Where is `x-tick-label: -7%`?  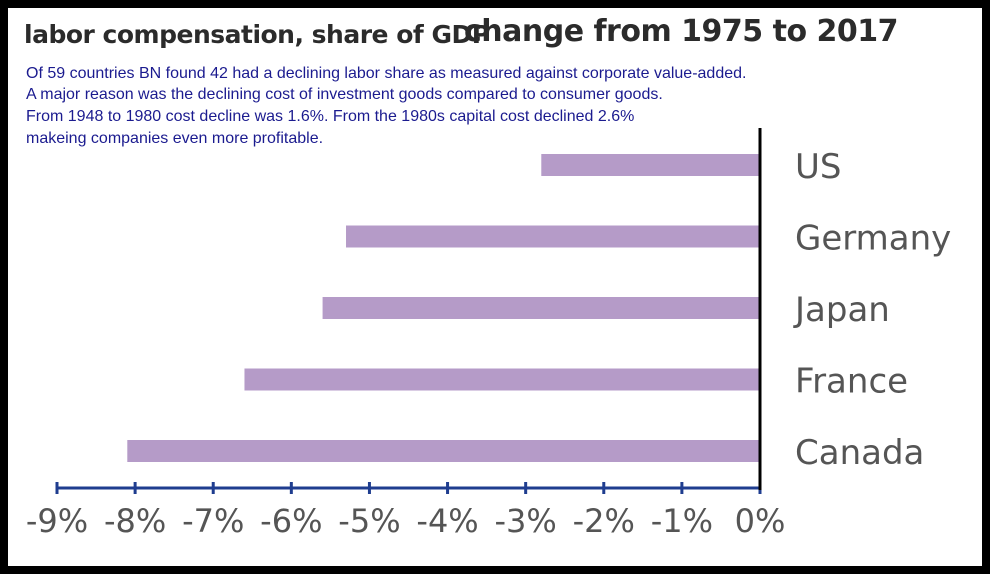
x-tick-label: -7% is located at coordinates (213, 521).